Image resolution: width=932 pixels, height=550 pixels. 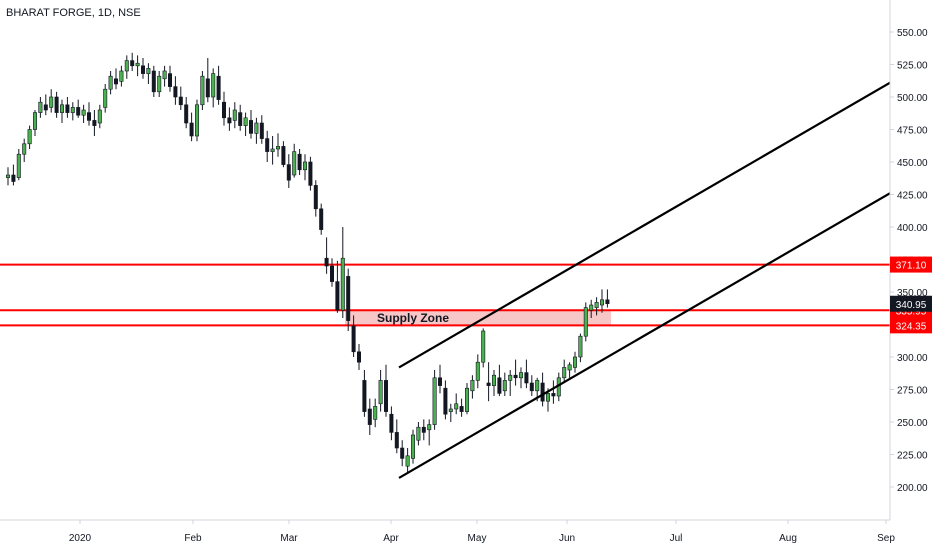 I want to click on time-tick-label: Jun, so click(x=567, y=538).